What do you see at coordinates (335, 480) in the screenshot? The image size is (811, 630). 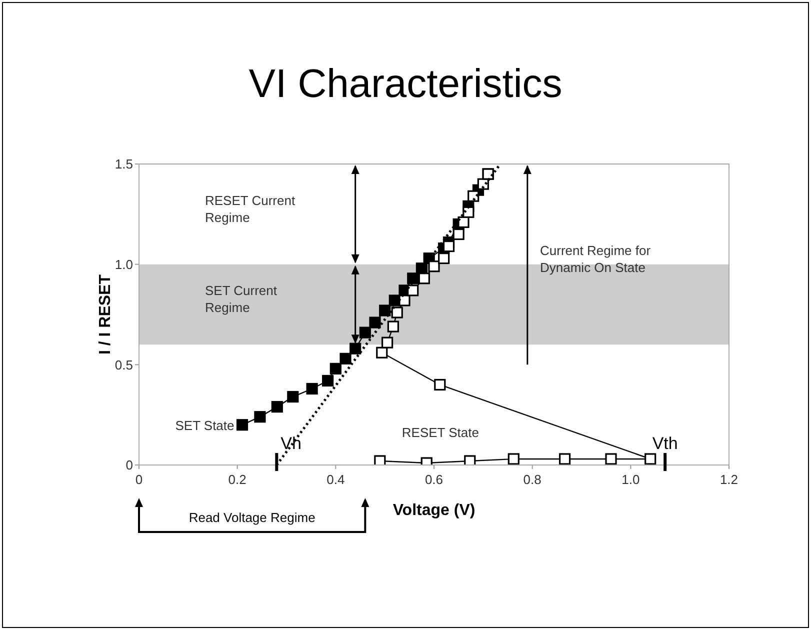 I see `x-tick-label: 0.4` at bounding box center [335, 480].